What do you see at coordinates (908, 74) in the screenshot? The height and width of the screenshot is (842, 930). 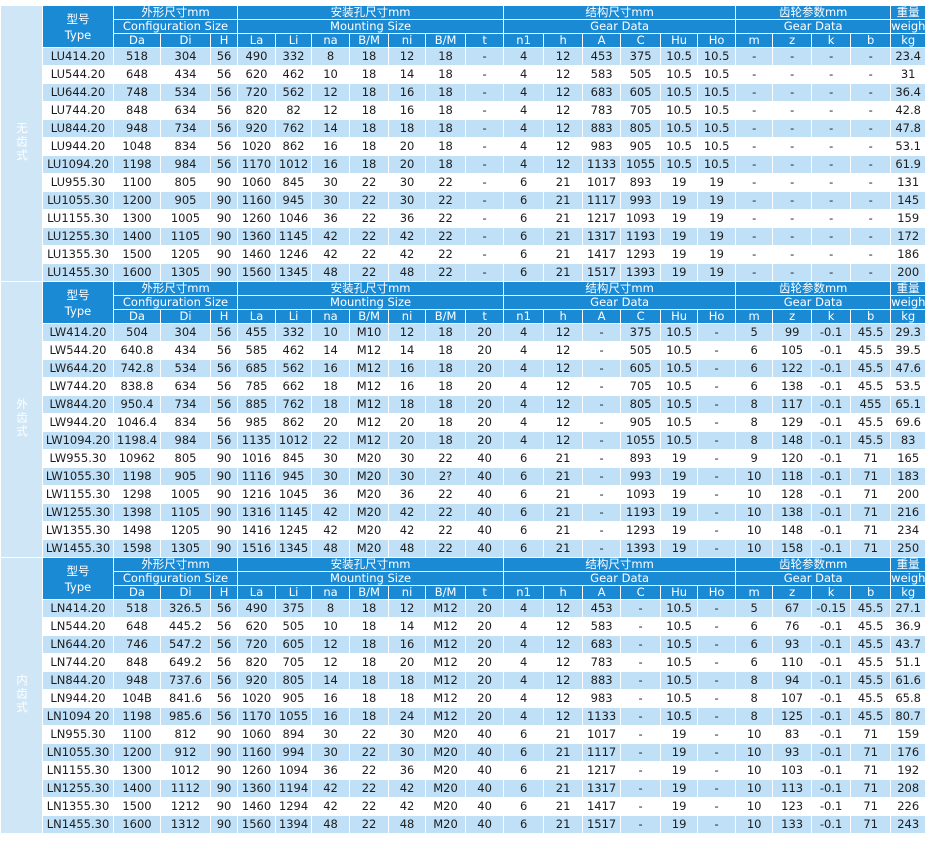 I see `value-cell: 31` at bounding box center [908, 74].